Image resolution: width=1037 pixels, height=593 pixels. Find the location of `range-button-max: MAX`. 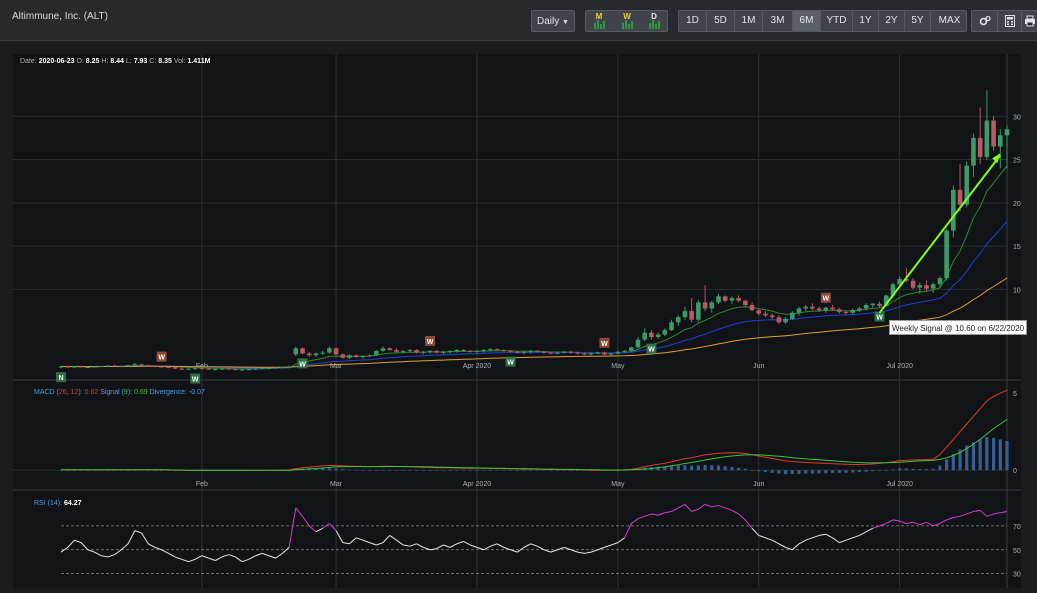

range-button-max: MAX is located at coordinates (949, 20).